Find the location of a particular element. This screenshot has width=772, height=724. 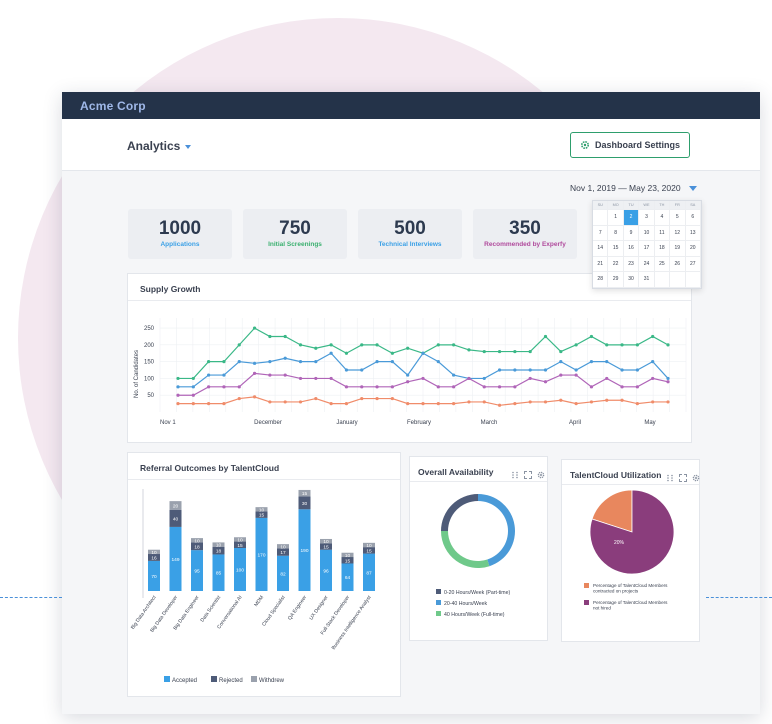

calendar-day: 10 is located at coordinates (647, 233).